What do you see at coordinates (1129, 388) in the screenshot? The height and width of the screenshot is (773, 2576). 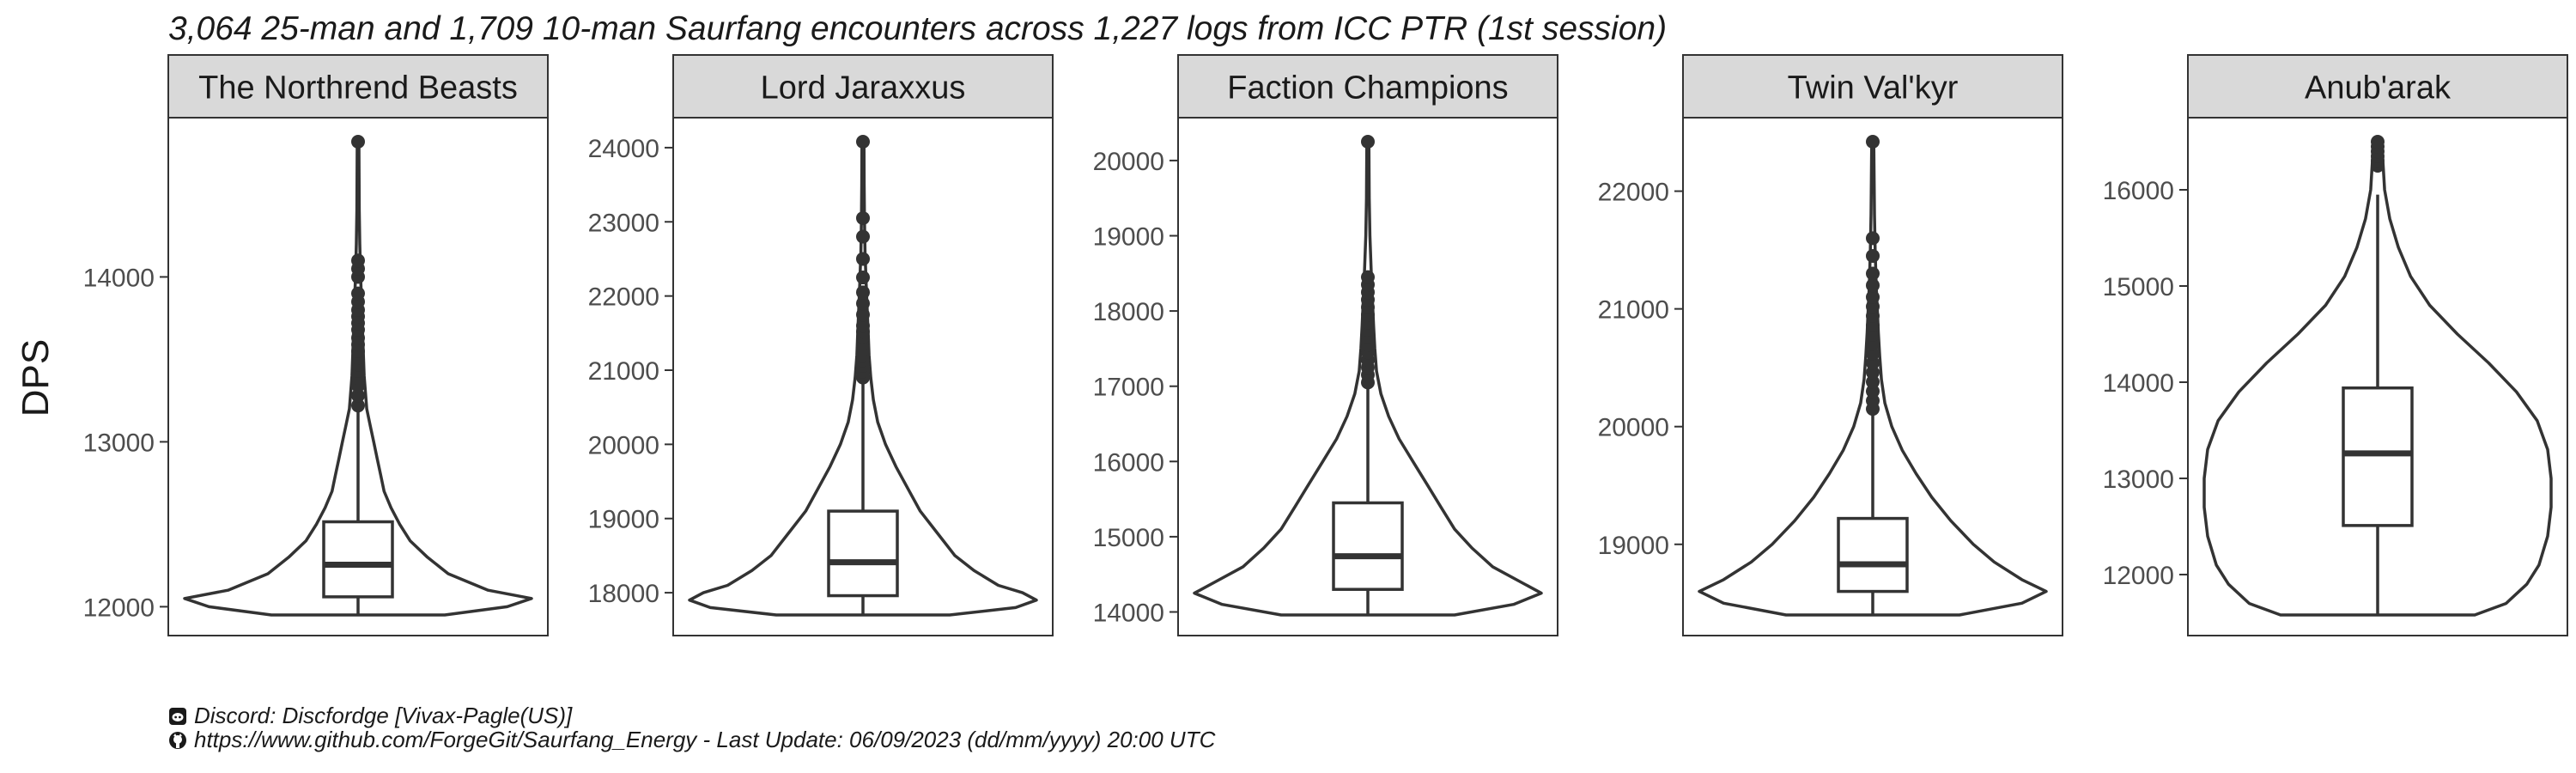 I see `y-tick-label: 17000` at bounding box center [1129, 388].